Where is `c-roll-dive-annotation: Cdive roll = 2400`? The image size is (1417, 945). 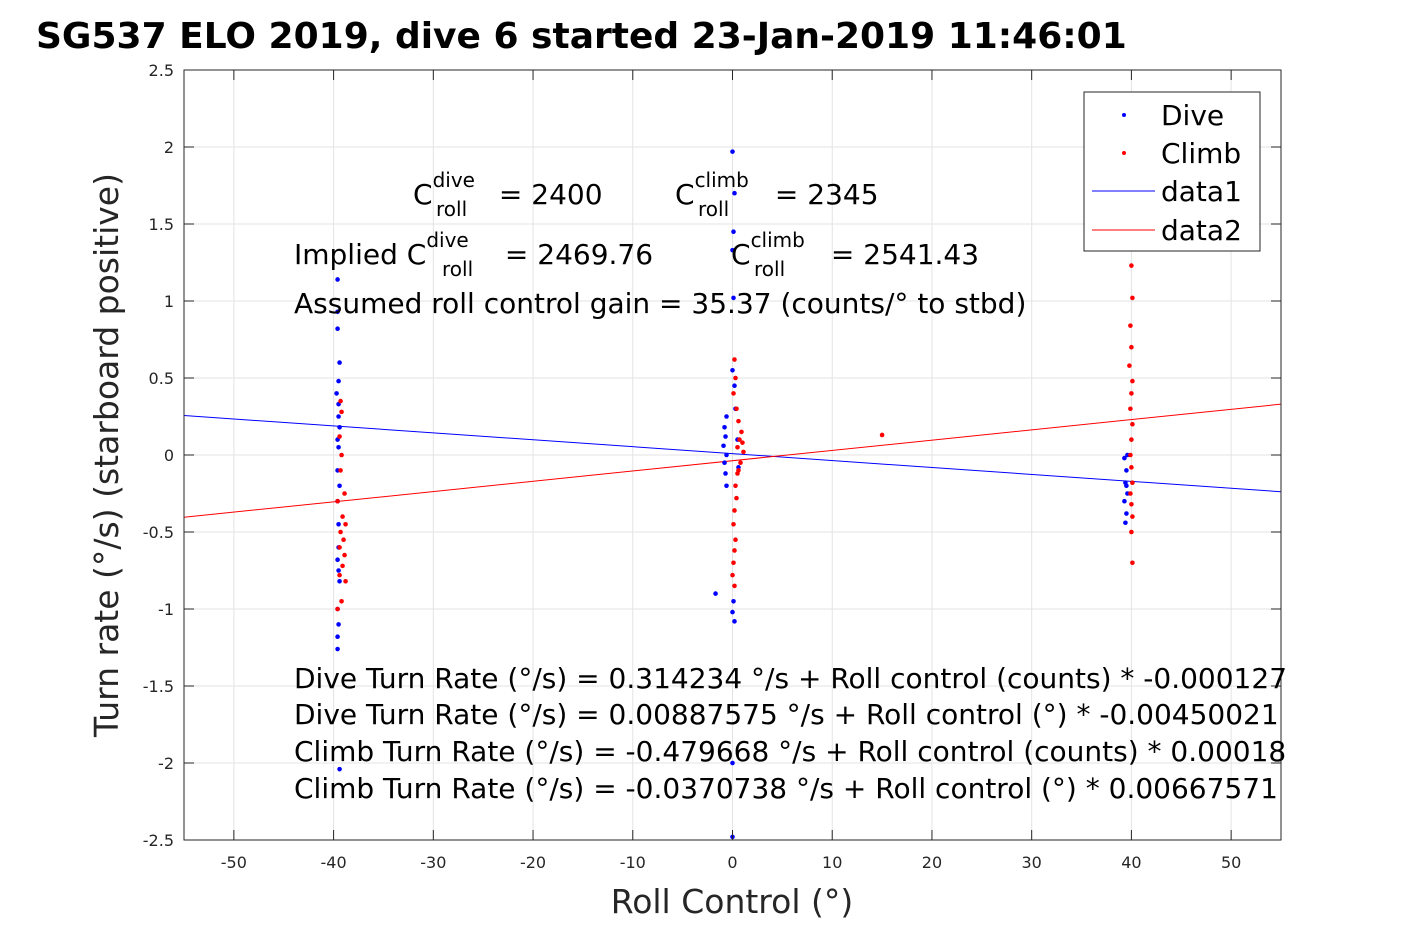
c-roll-dive-annotation: Cdive roll = 2400 is located at coordinates (508, 194).